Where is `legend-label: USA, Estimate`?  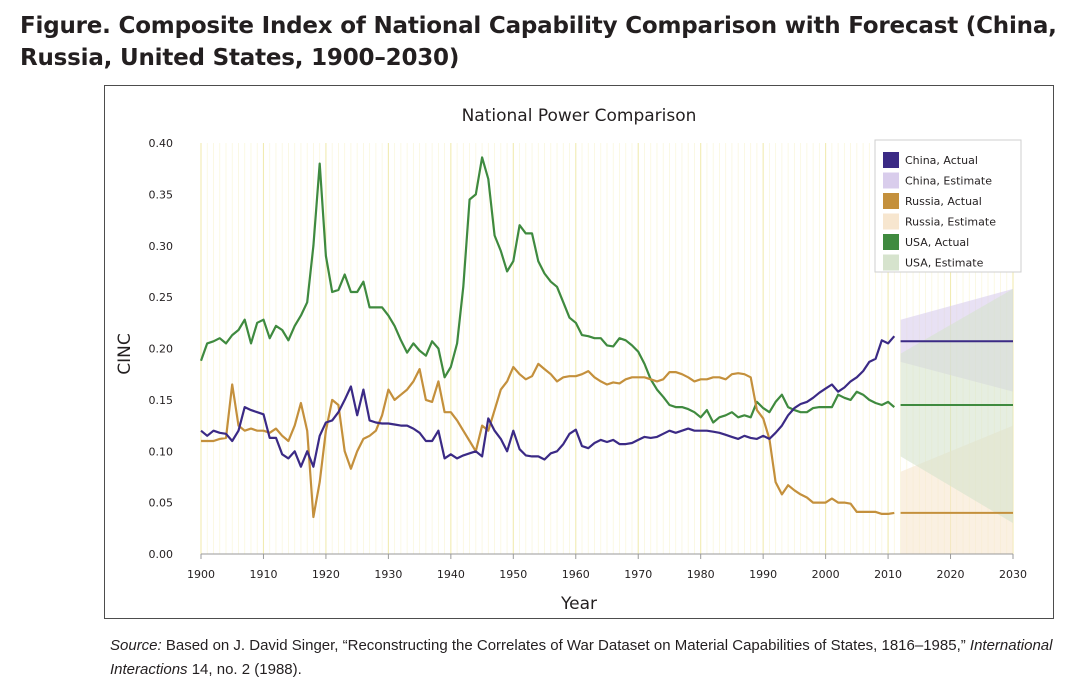
legend-label: USA, Estimate is located at coordinates (944, 263).